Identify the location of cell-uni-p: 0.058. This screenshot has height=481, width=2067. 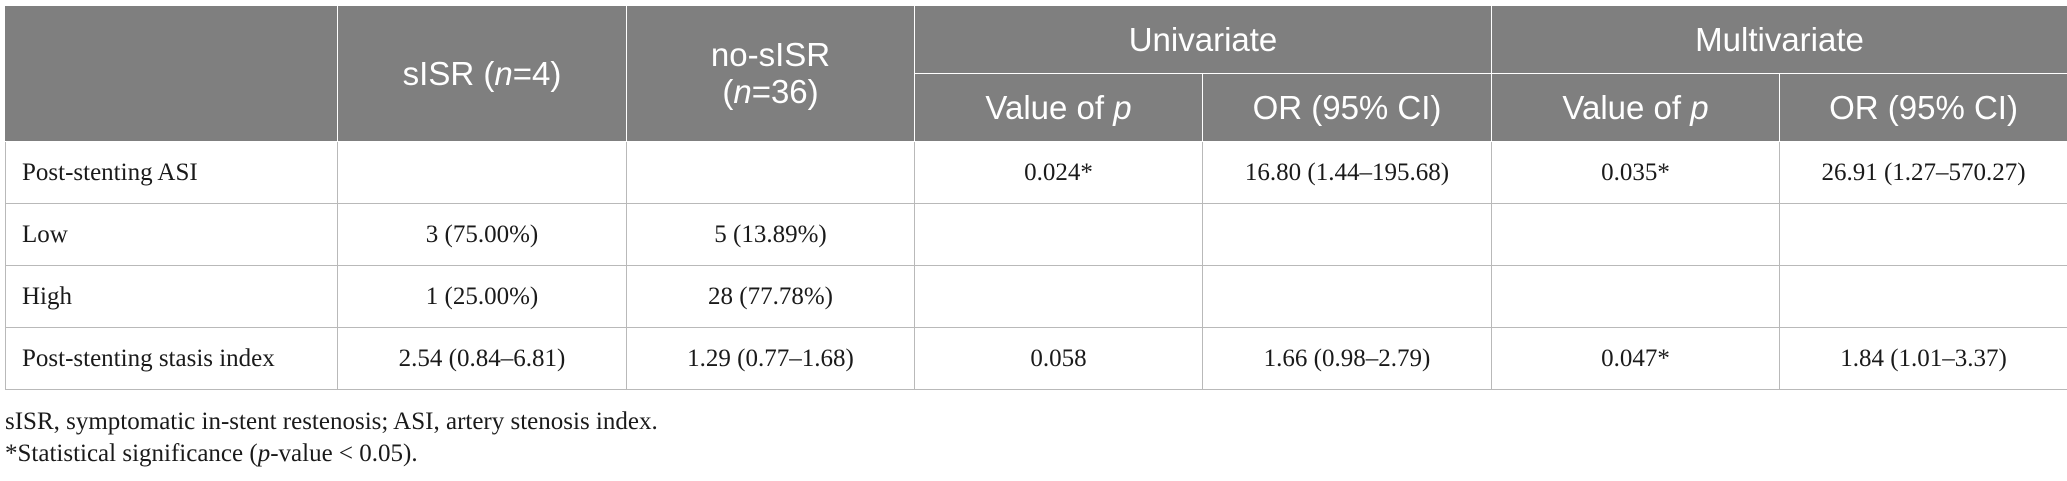
(1058, 358).